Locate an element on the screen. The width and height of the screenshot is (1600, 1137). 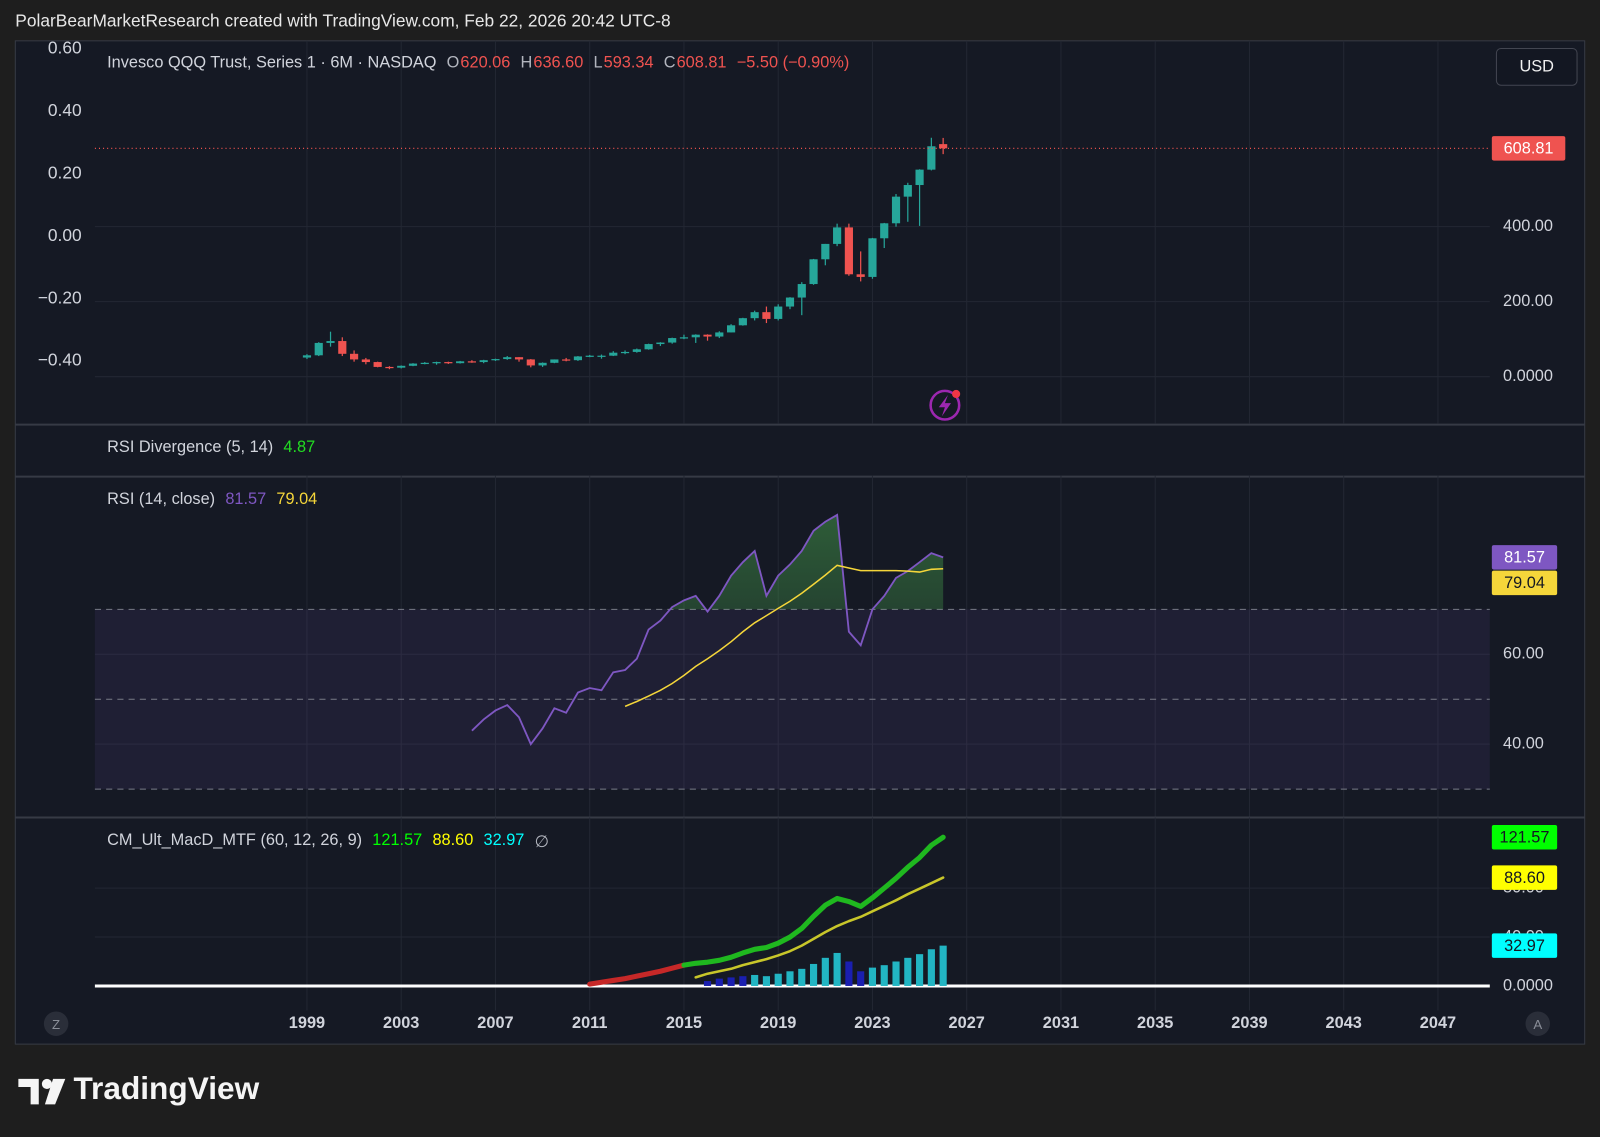
alert-icon is located at coordinates (945, 405).